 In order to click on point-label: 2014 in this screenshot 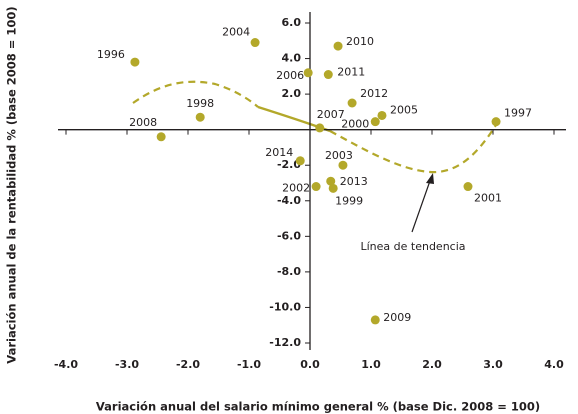, I will do `click(279, 152)`.